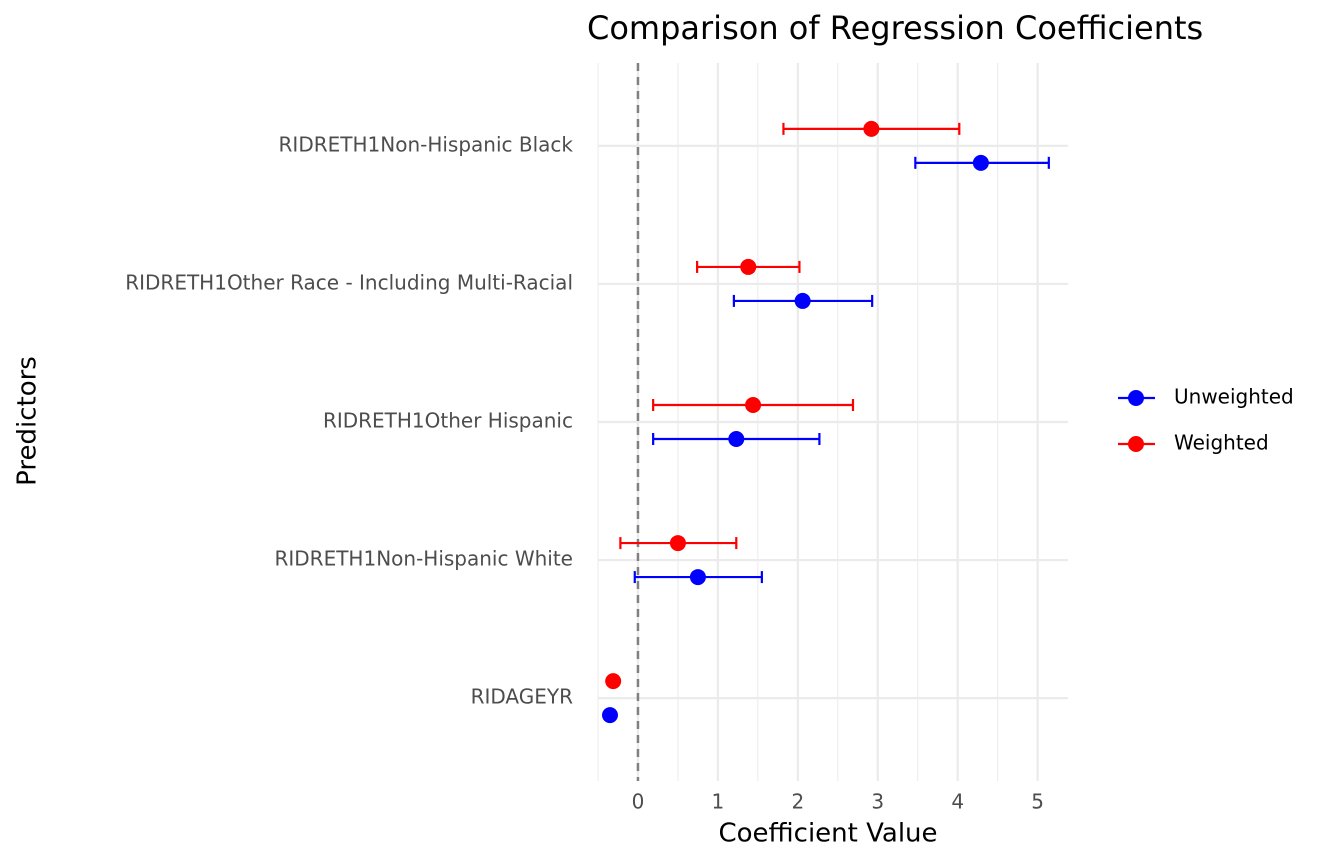  I want to click on y-tick-label: RIDRETH1Other Hispanic, so click(448, 421).